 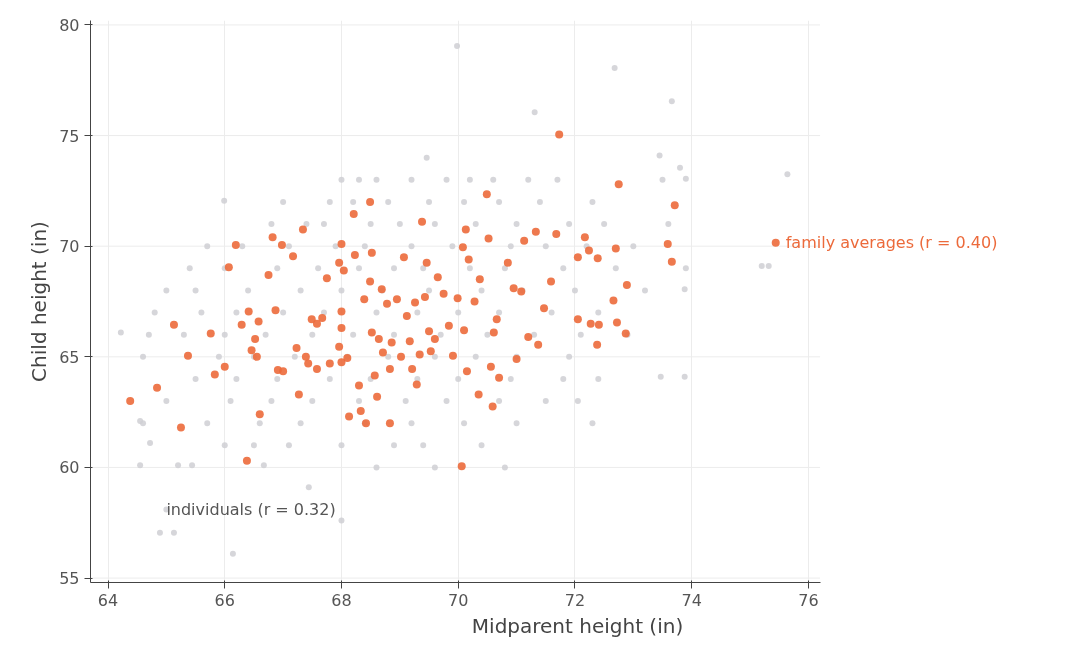 What do you see at coordinates (691, 600) in the screenshot?
I see `x-tick-label: 74` at bounding box center [691, 600].